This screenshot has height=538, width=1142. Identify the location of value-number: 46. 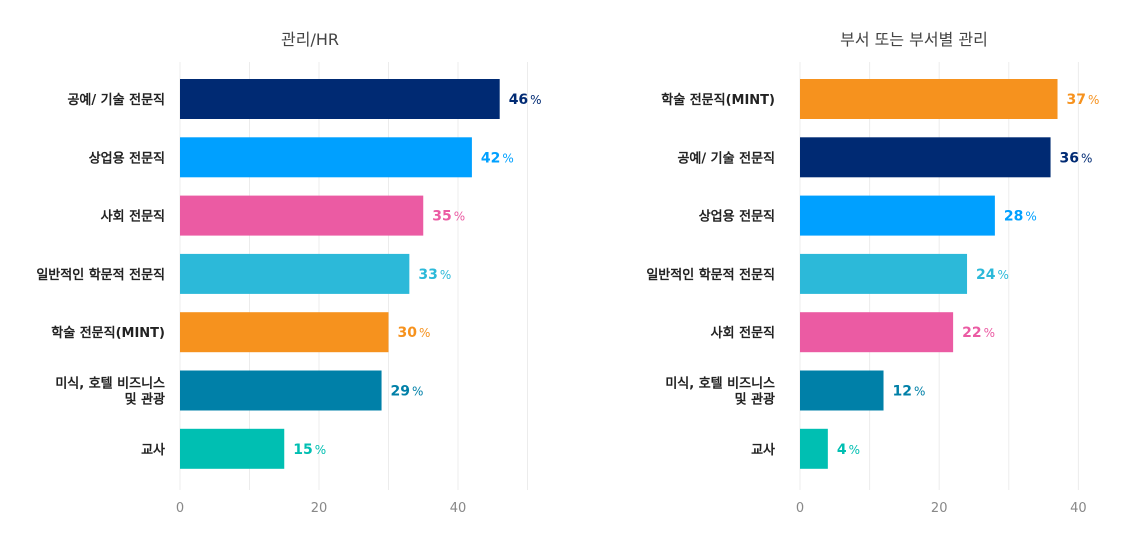
(518, 100).